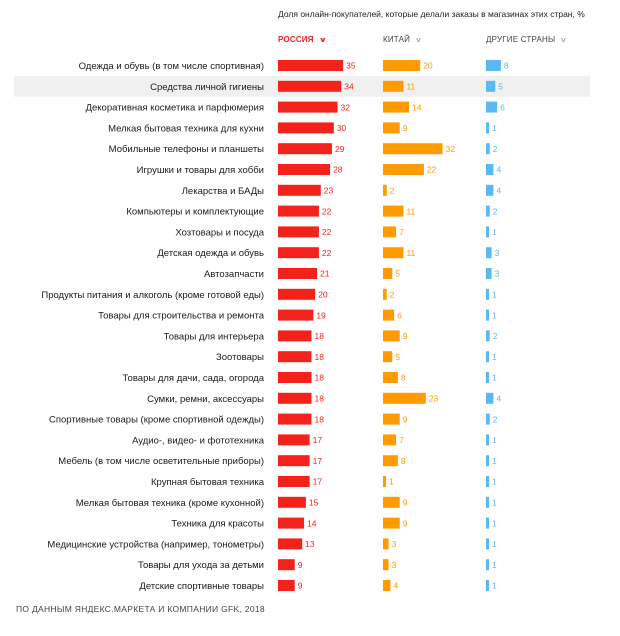 Image resolution: width=620 pixels, height=636 pixels. I want to click on category-label: Товары для строительства и ремонта, so click(181, 316).